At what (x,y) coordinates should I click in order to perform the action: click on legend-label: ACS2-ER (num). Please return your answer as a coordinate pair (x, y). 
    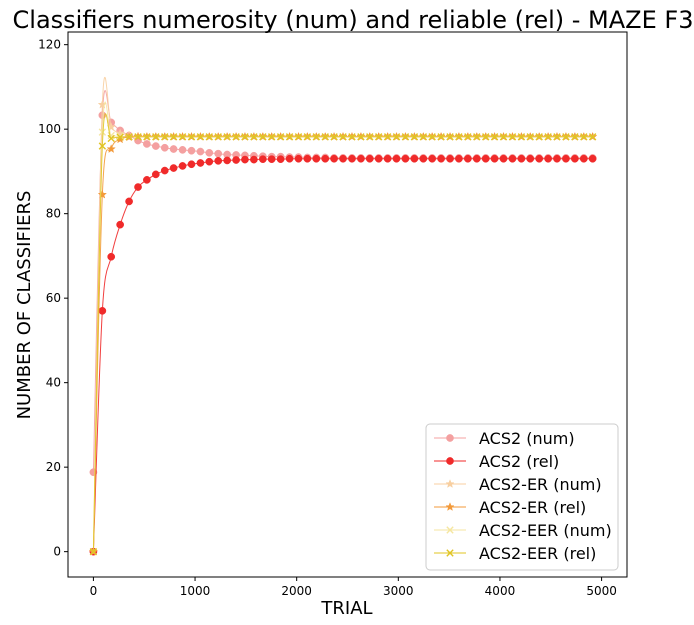
    Looking at the image, I should click on (540, 484).